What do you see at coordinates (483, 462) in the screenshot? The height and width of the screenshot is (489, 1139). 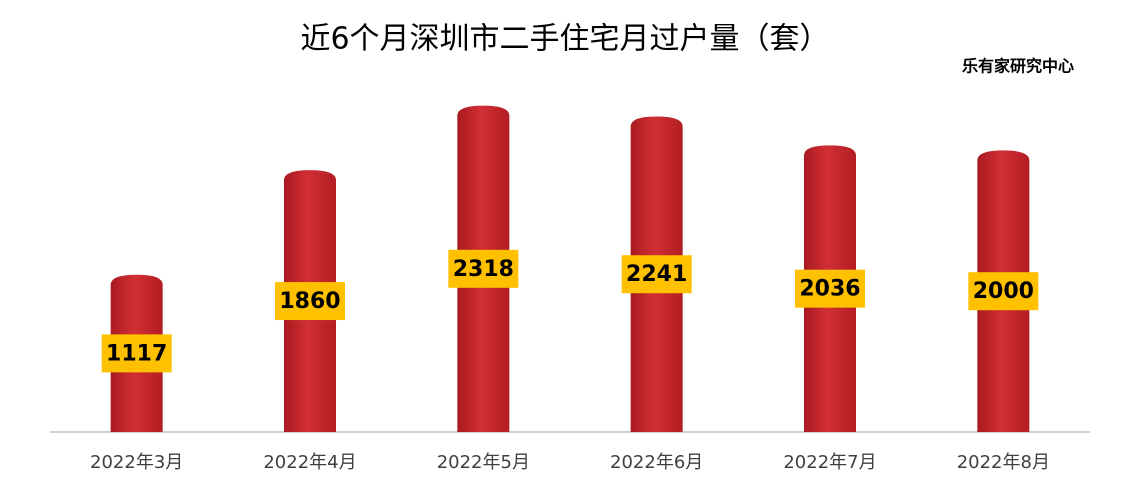 I see `x-tick-label: 2022年5月` at bounding box center [483, 462].